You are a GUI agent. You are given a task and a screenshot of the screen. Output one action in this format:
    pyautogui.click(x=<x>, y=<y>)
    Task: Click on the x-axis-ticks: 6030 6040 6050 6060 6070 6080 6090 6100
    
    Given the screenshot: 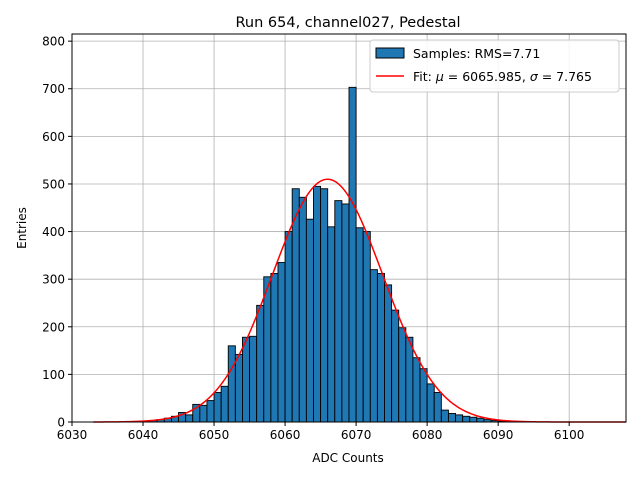 What is the action you would take?
    pyautogui.click(x=321, y=432)
    